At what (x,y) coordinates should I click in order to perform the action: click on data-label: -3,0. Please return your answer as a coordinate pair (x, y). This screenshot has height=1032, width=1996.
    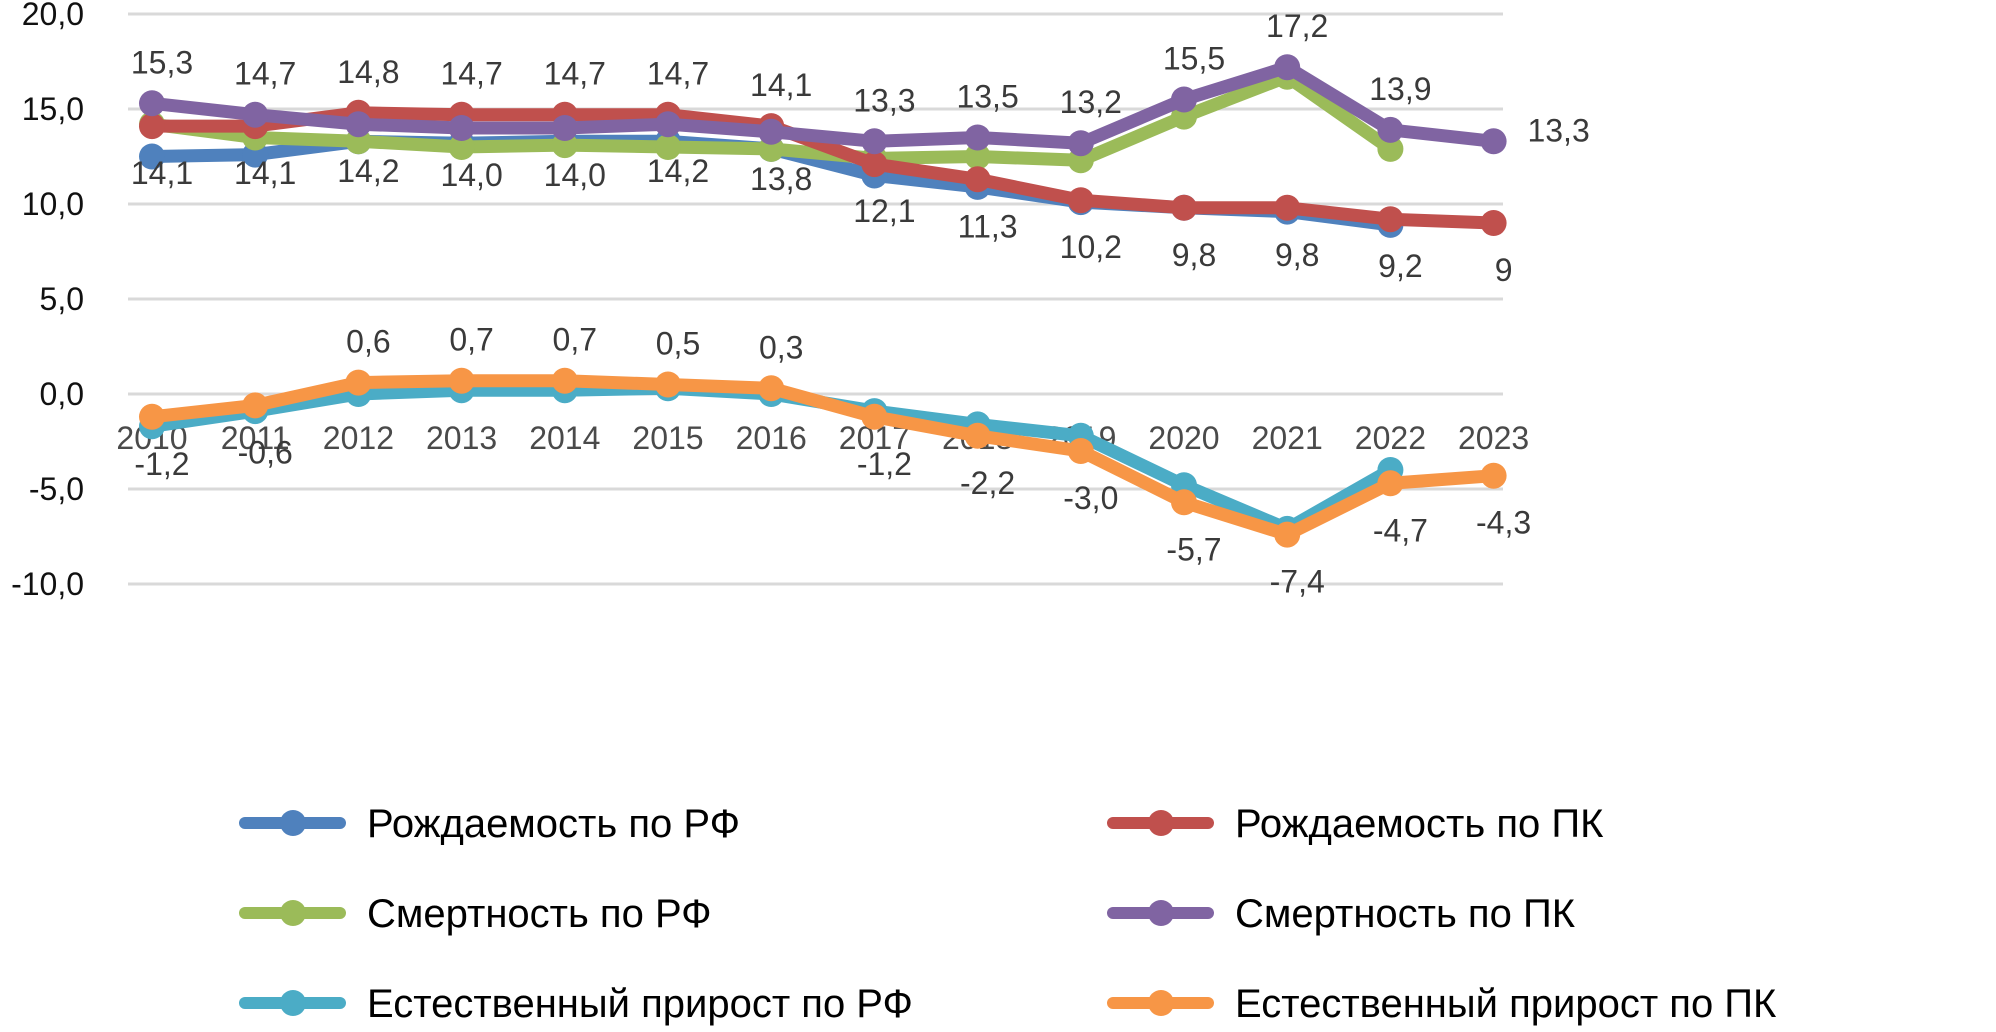
    Looking at the image, I should click on (1090, 498).